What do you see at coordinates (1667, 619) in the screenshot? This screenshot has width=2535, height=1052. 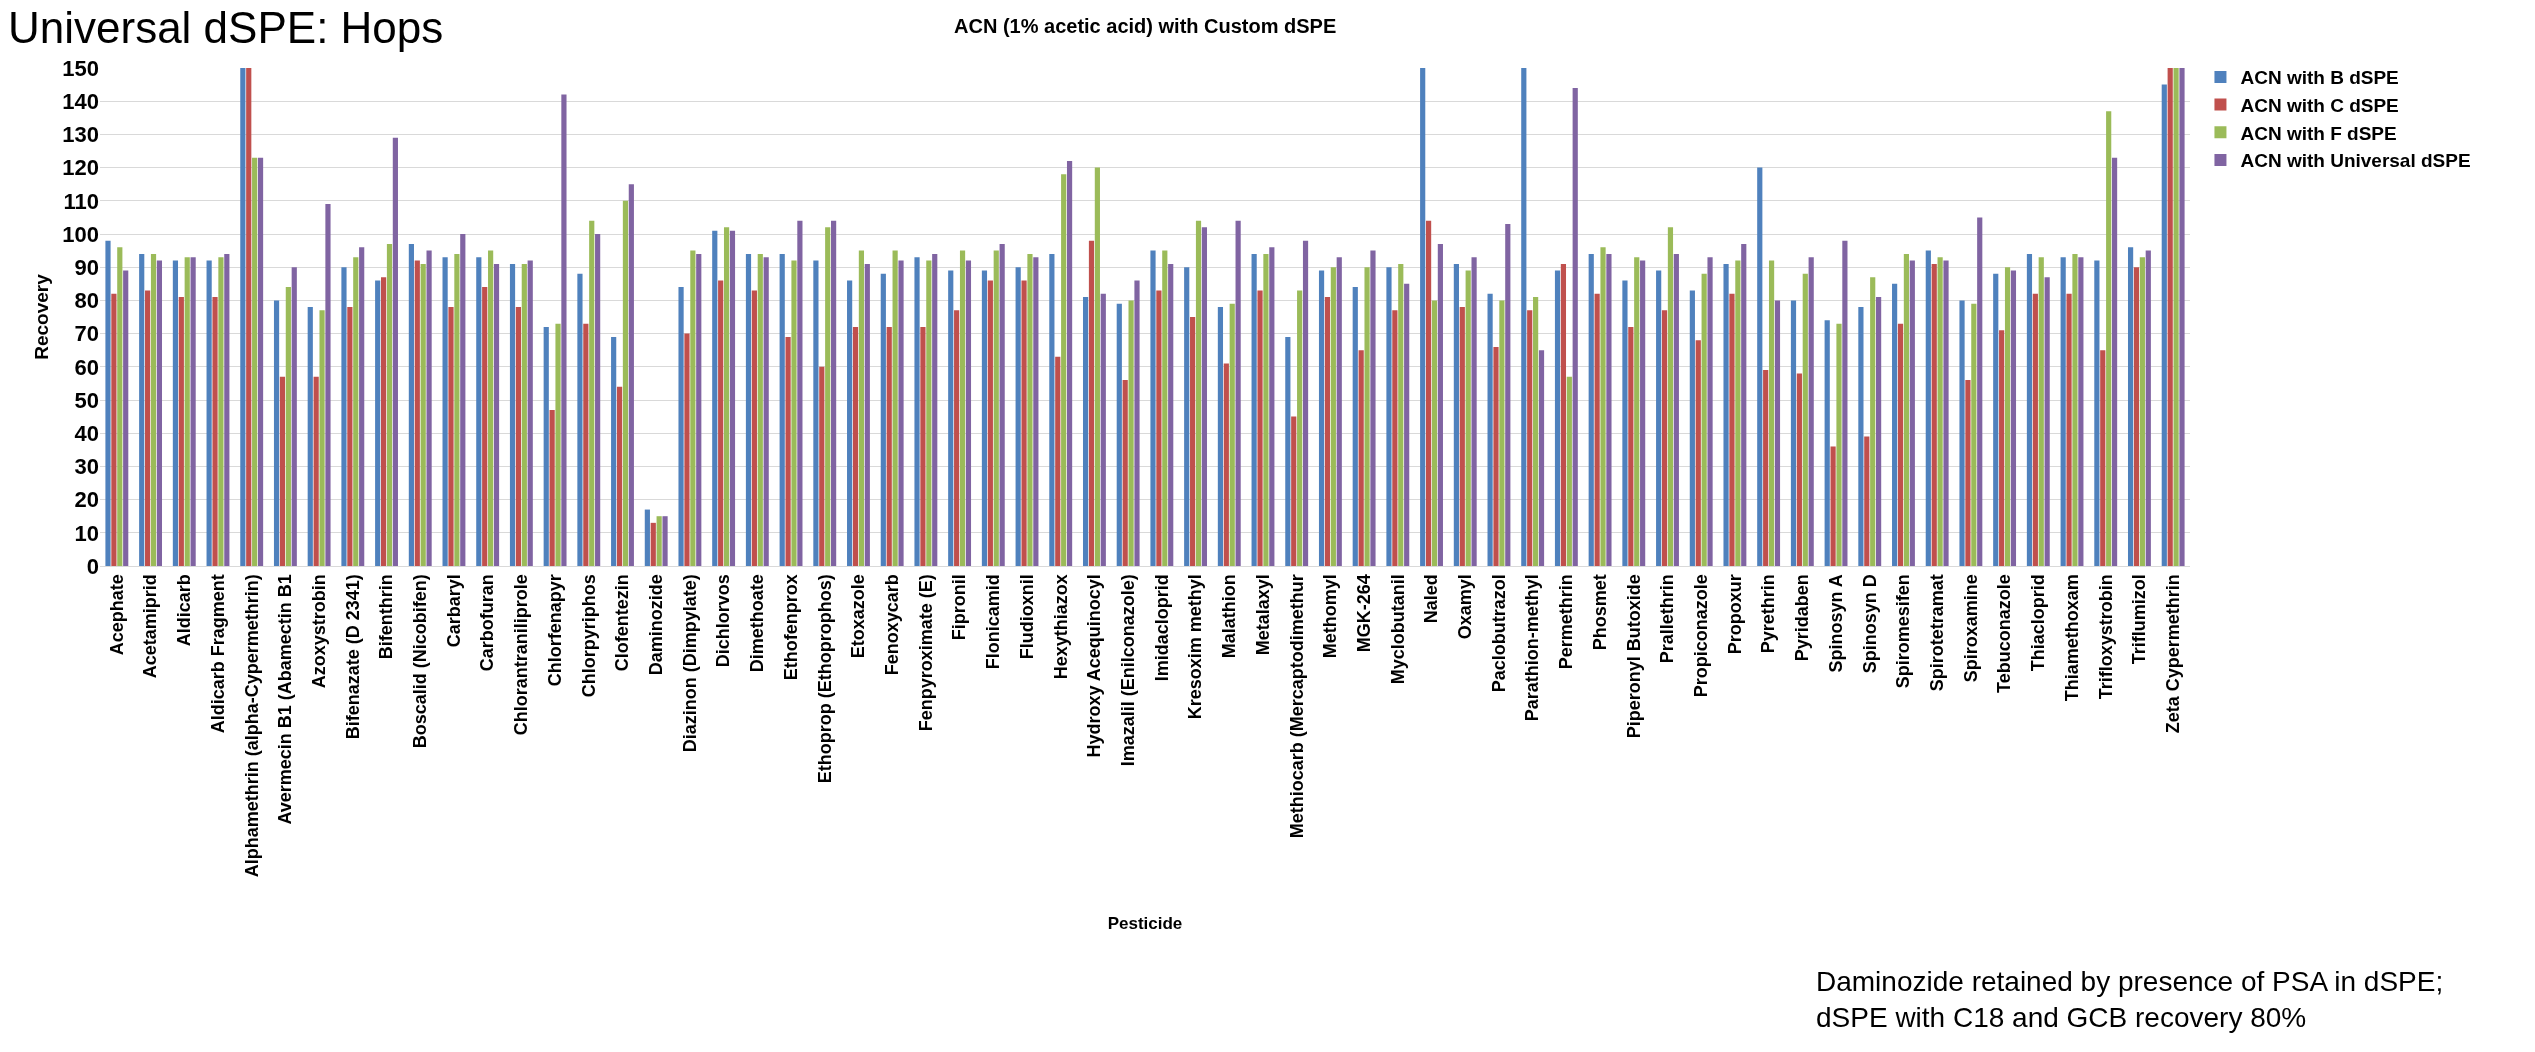 I see `x-tick-label: Prallethrin` at bounding box center [1667, 619].